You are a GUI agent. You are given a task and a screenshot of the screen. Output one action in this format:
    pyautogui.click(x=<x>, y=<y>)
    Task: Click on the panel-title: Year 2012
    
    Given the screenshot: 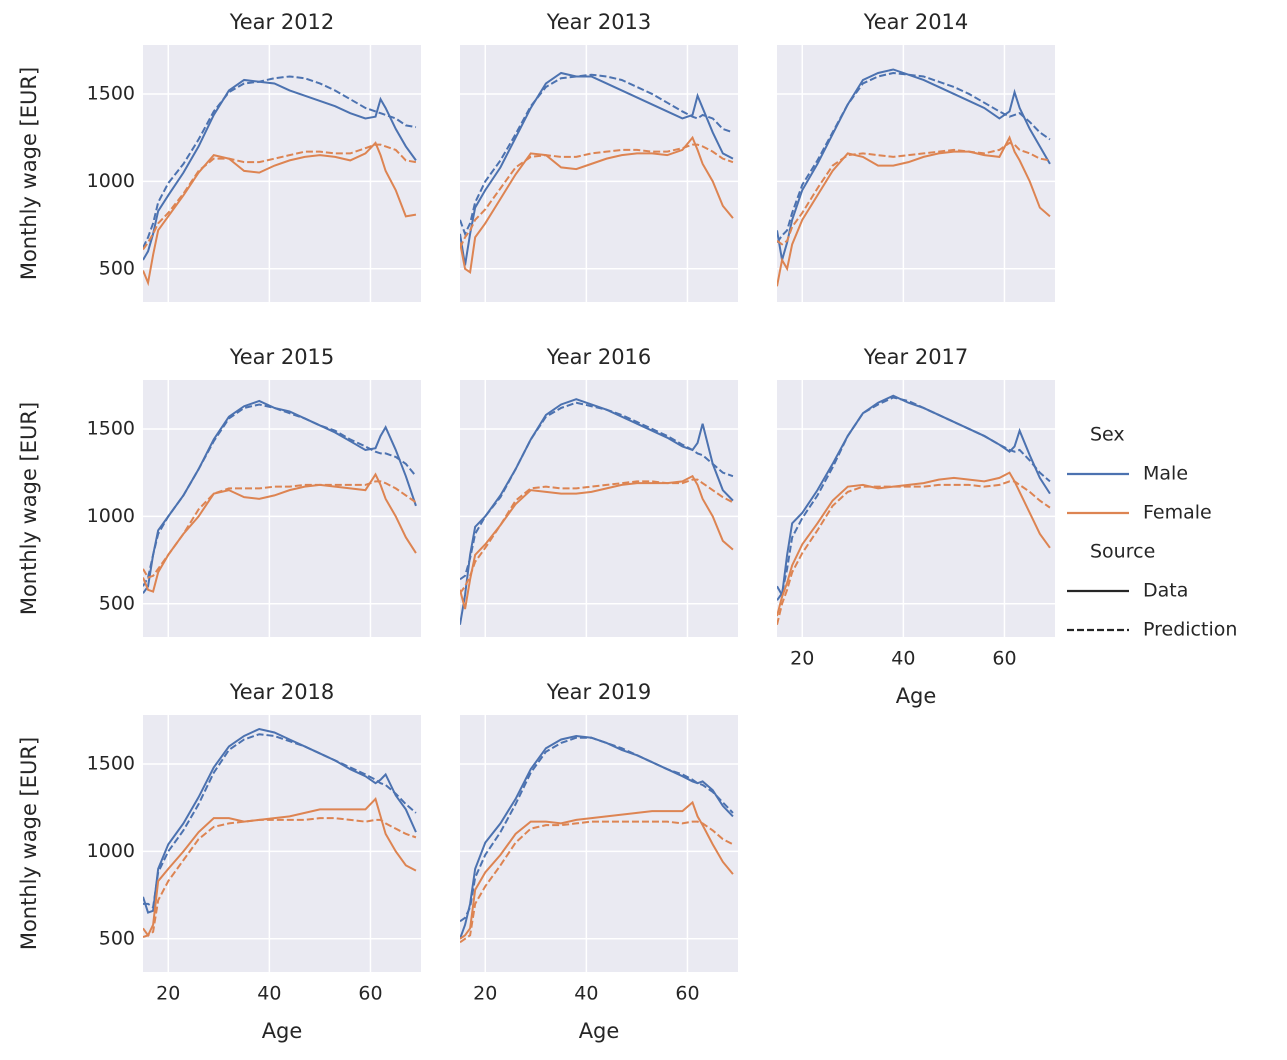 What is the action you would take?
    pyautogui.click(x=282, y=22)
    